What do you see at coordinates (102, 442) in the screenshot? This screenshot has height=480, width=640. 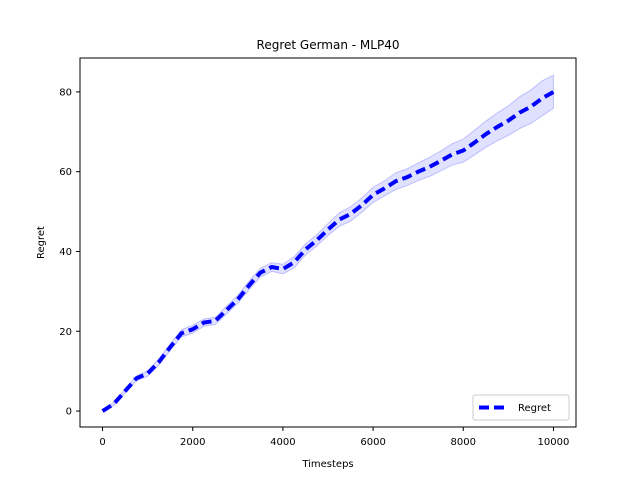 I see `x-tick-label: 0` at bounding box center [102, 442].